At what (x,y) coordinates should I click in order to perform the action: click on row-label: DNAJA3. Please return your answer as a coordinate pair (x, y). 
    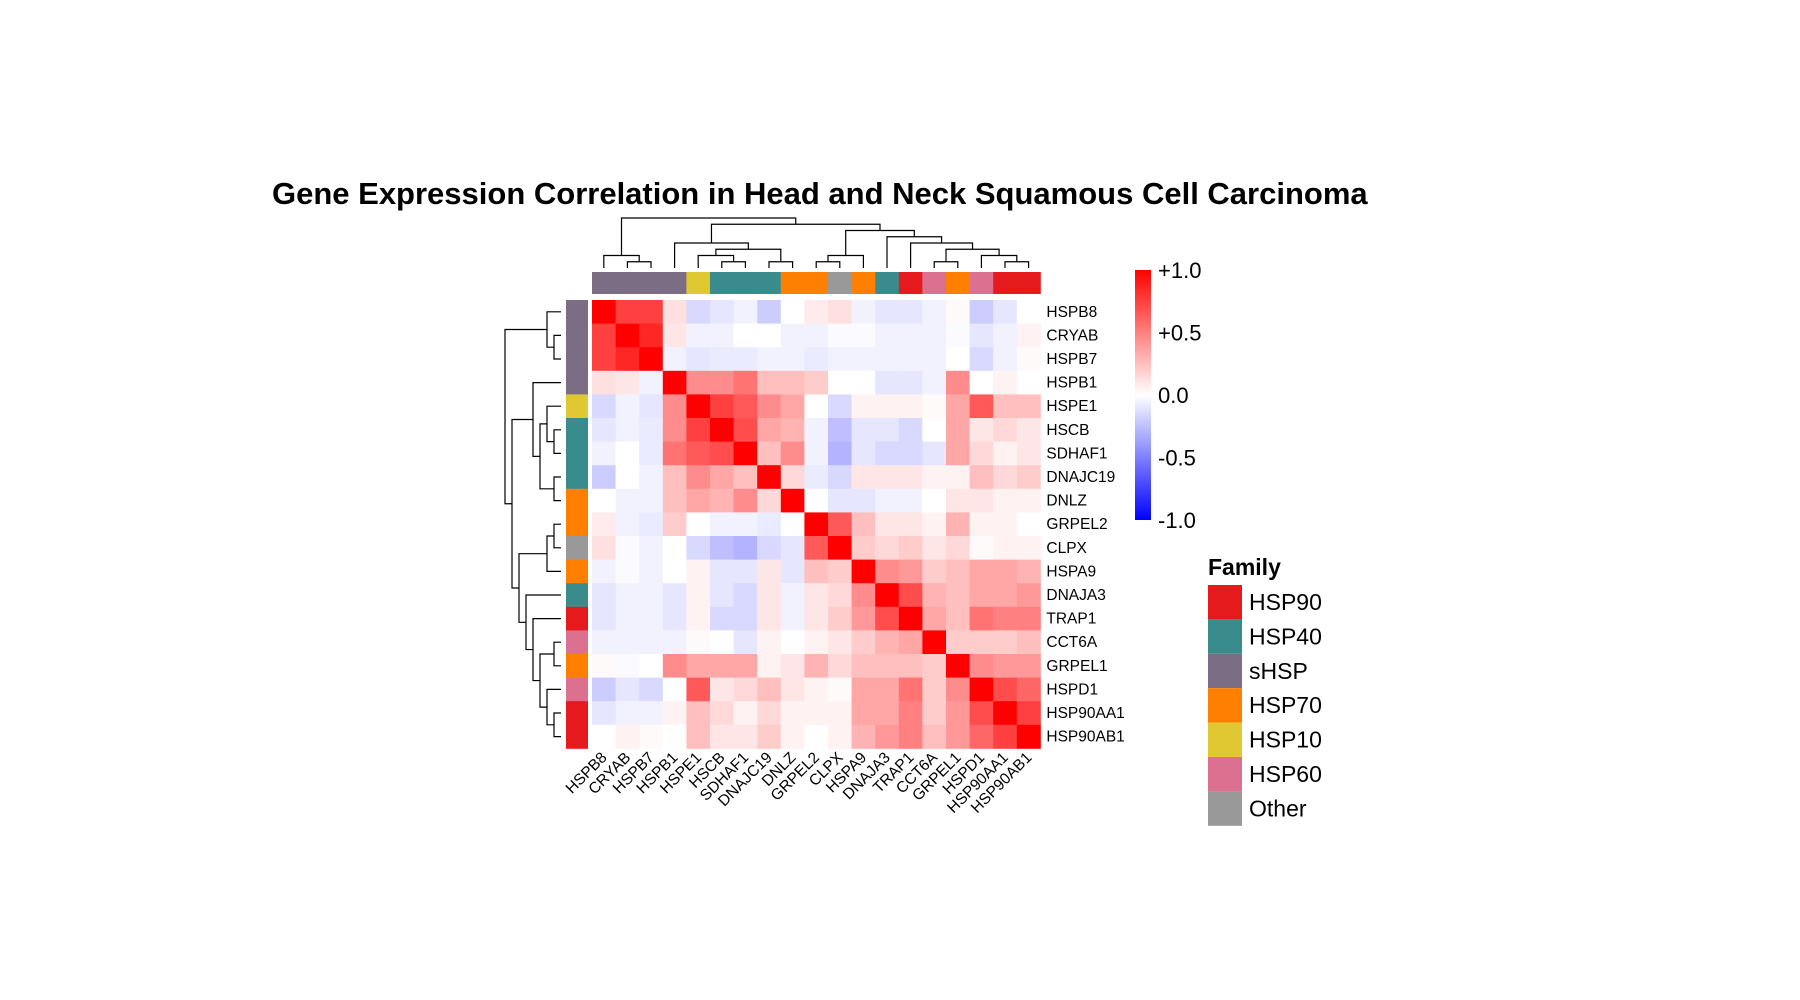
    Looking at the image, I should click on (1075, 595).